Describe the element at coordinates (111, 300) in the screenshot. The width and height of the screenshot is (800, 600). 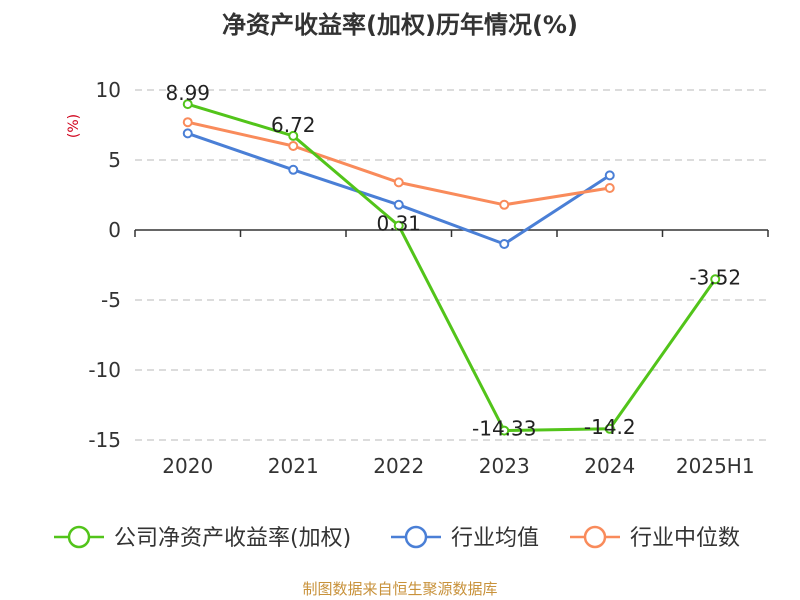
I see `y-tick-label: -5` at that location.